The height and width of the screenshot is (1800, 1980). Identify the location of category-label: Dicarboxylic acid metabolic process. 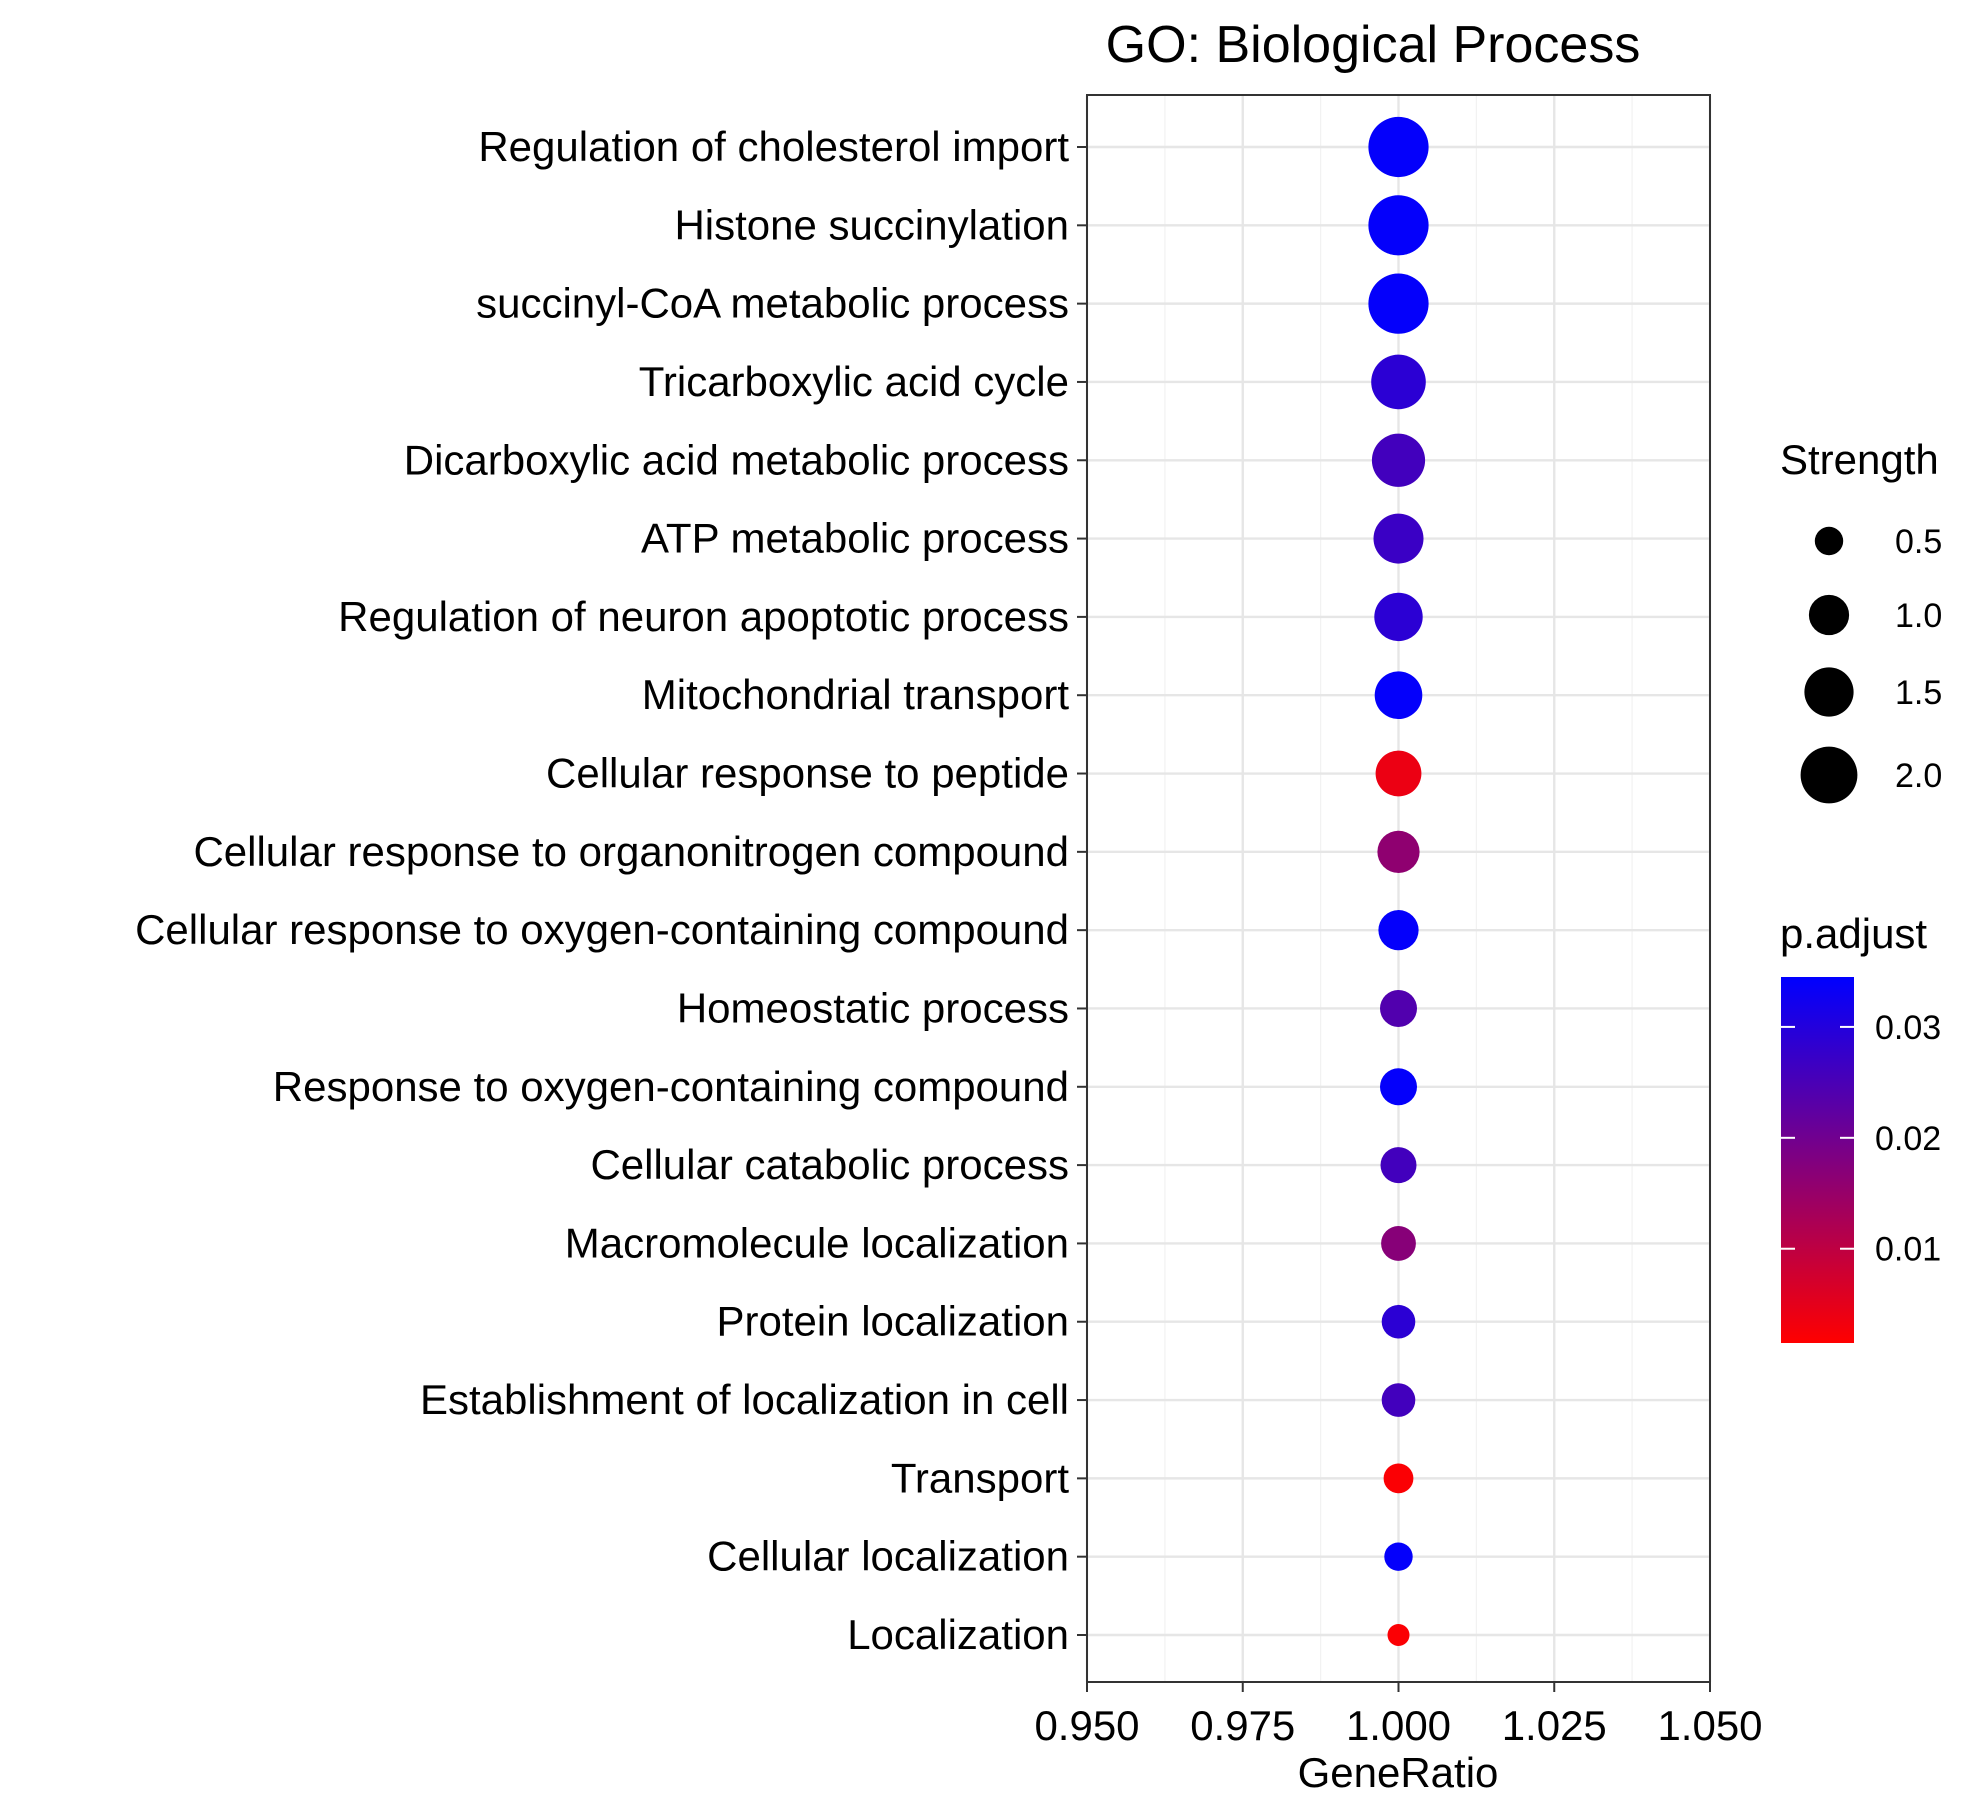
(736, 459).